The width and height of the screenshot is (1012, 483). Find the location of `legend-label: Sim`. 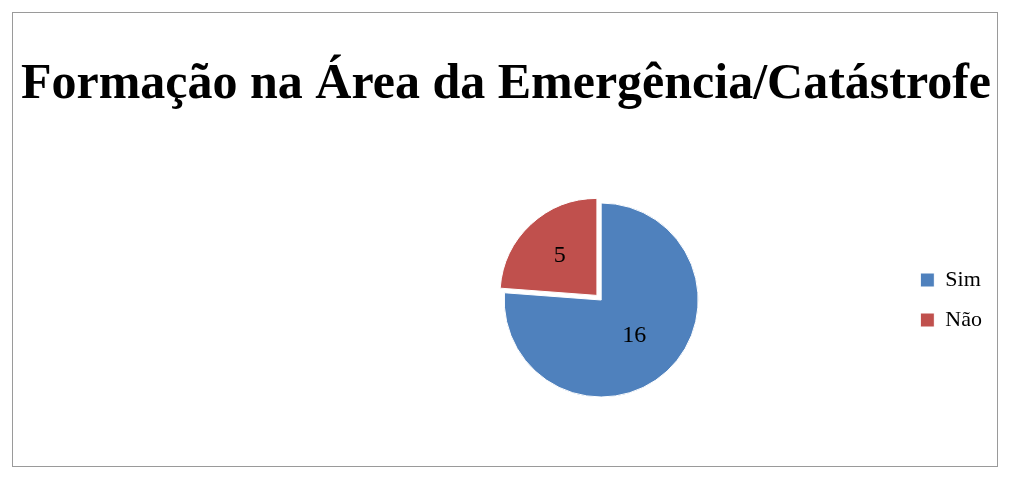

legend-label: Sim is located at coordinates (963, 278).